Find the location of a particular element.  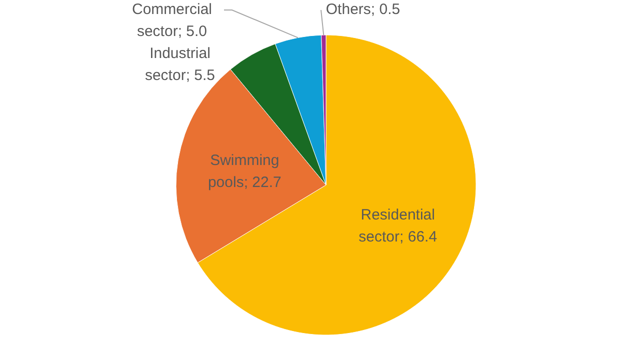

slice-label: Commercial sector; 5.0 is located at coordinates (172, 20).